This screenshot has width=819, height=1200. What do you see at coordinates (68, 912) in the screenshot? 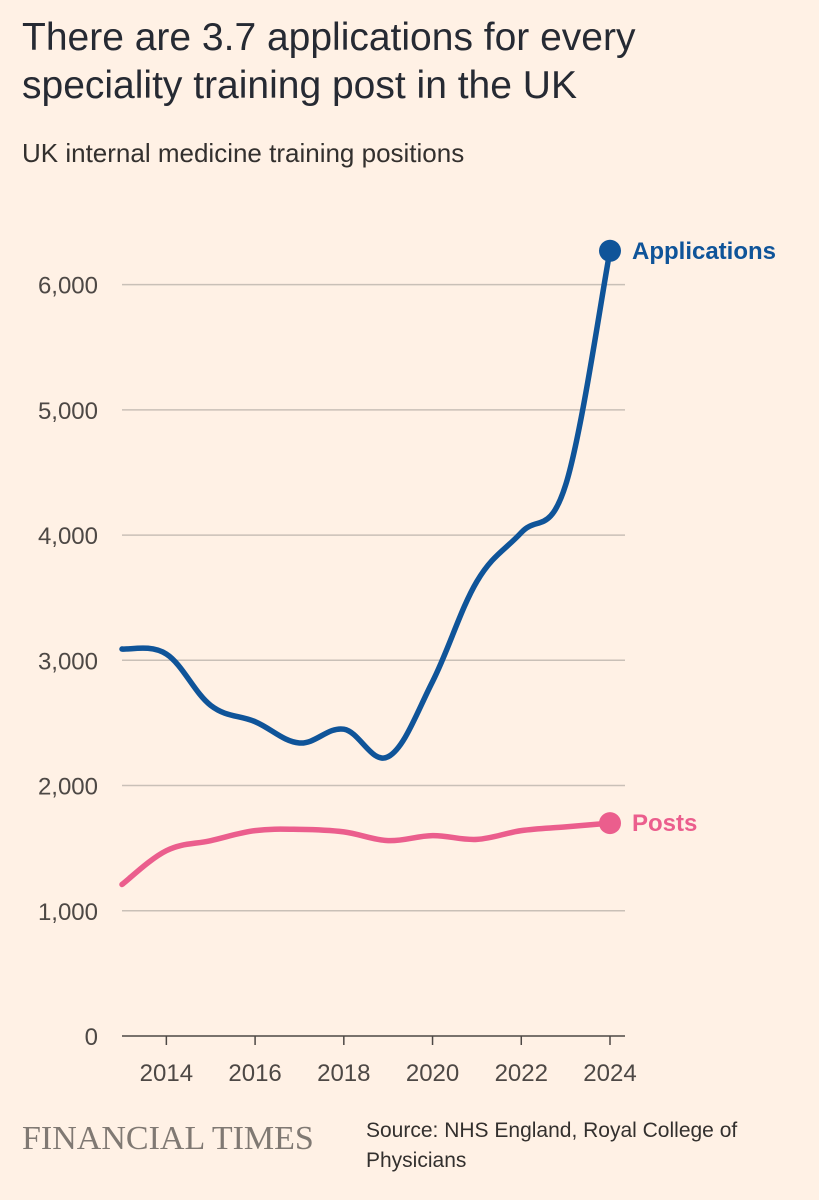
I see `y-tick-label: 1,000` at bounding box center [68, 912].